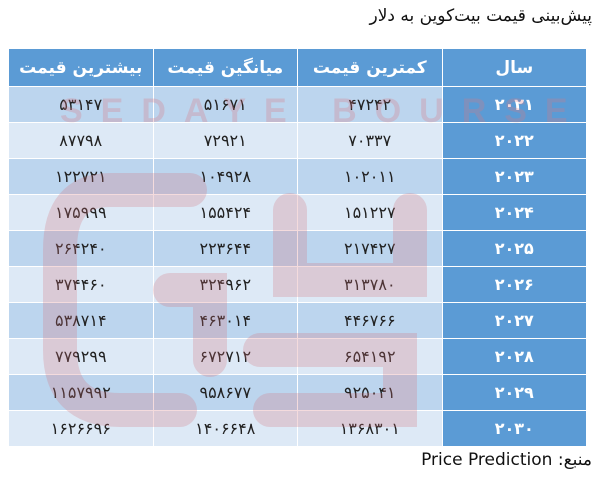 This screenshot has width=600, height=492. What do you see at coordinates (81, 176) in the screenshot?
I see `cell-max-price: ۱۲۲۷۲۱` at bounding box center [81, 176].